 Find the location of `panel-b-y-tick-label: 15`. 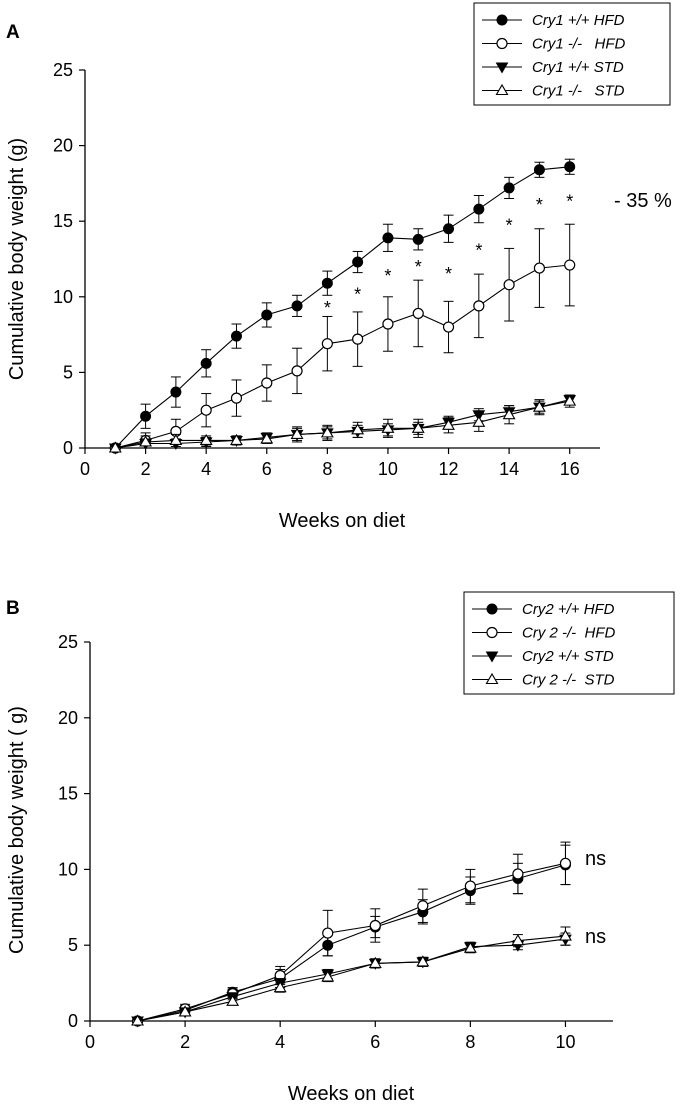

panel-b-y-tick-label: 15 is located at coordinates (68, 794).